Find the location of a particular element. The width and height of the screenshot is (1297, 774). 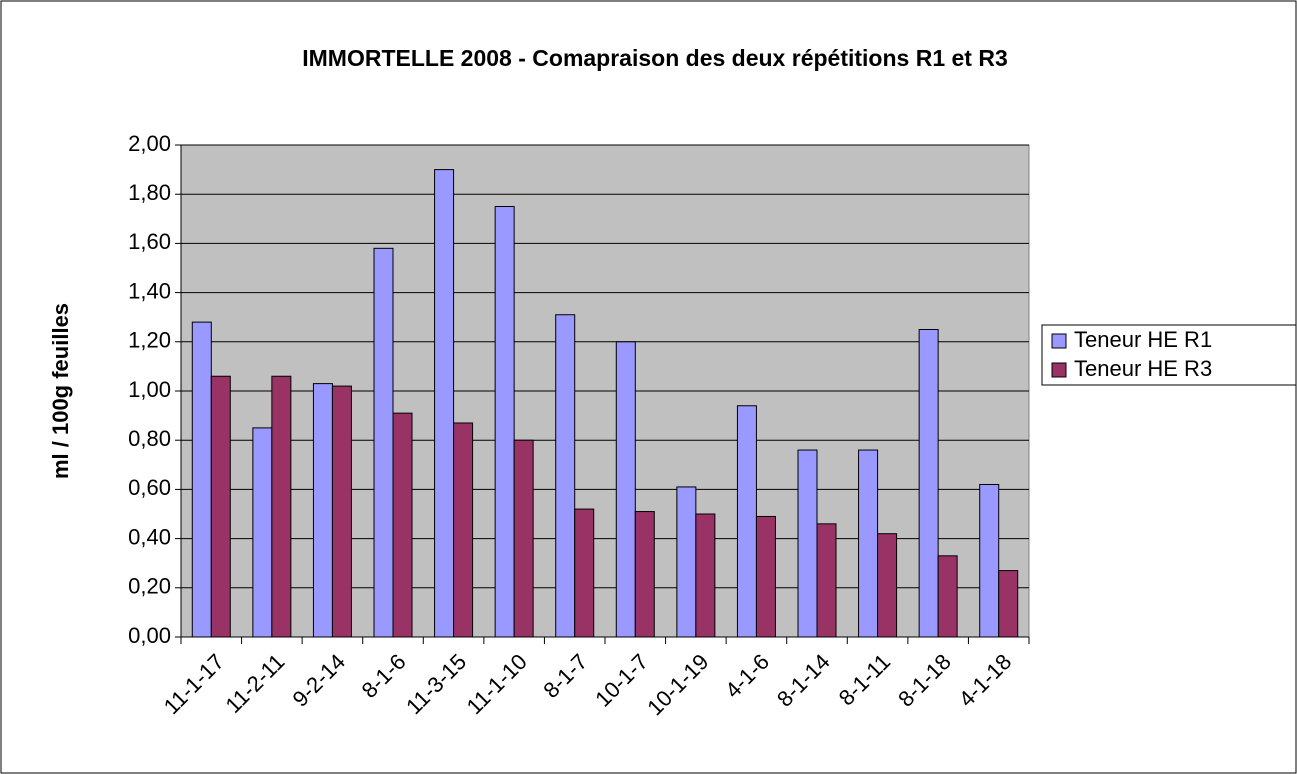

y-tick-label: 0,20 is located at coordinates (149, 586).